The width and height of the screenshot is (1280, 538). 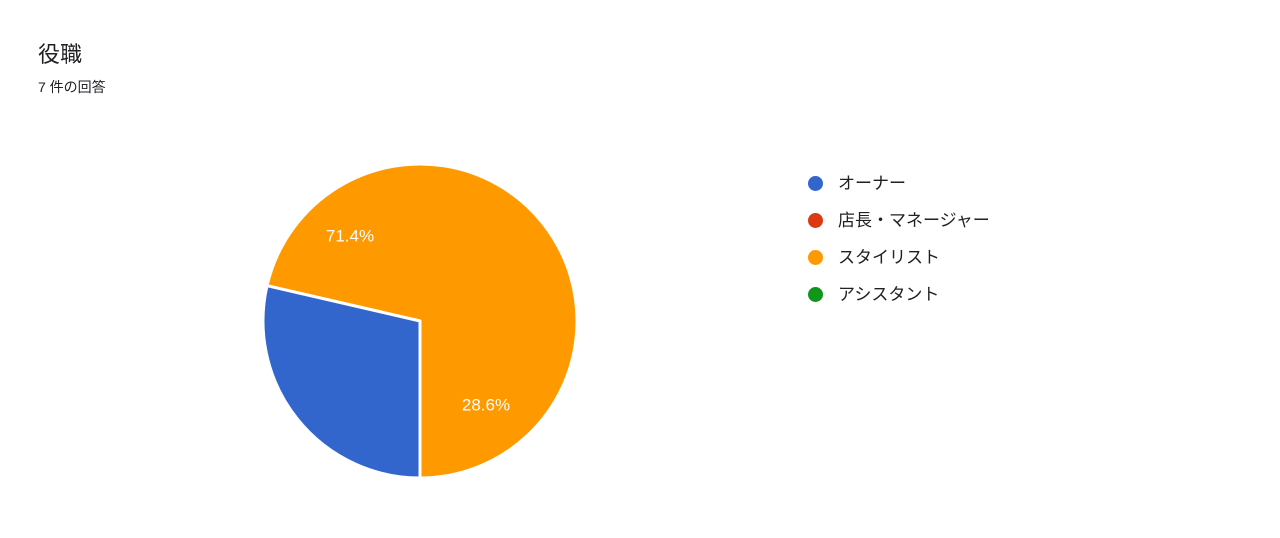 I want to click on legend-swatch-owner-icon, so click(x=815, y=183).